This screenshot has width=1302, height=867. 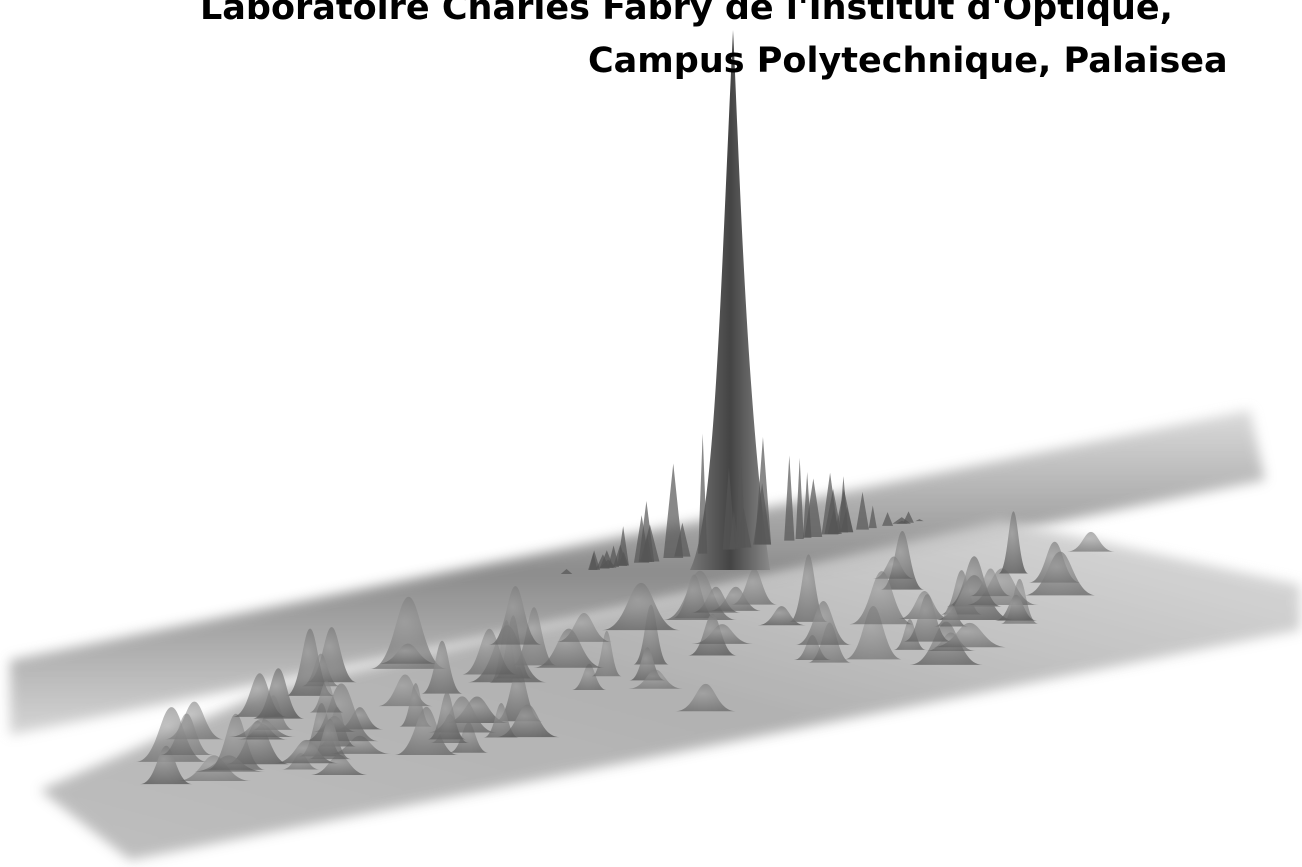 What do you see at coordinates (908, 61) in the screenshot?
I see `title-line-2: Campus Polytechnique, Palaisea` at bounding box center [908, 61].